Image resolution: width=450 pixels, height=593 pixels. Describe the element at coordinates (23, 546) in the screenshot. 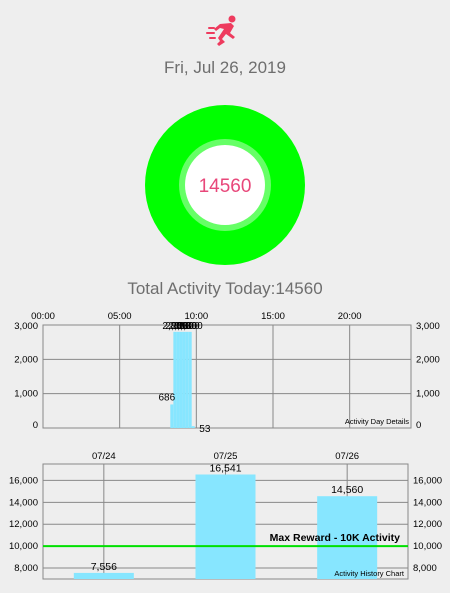

I see `history-y-tick-label-left: 10,000` at that location.